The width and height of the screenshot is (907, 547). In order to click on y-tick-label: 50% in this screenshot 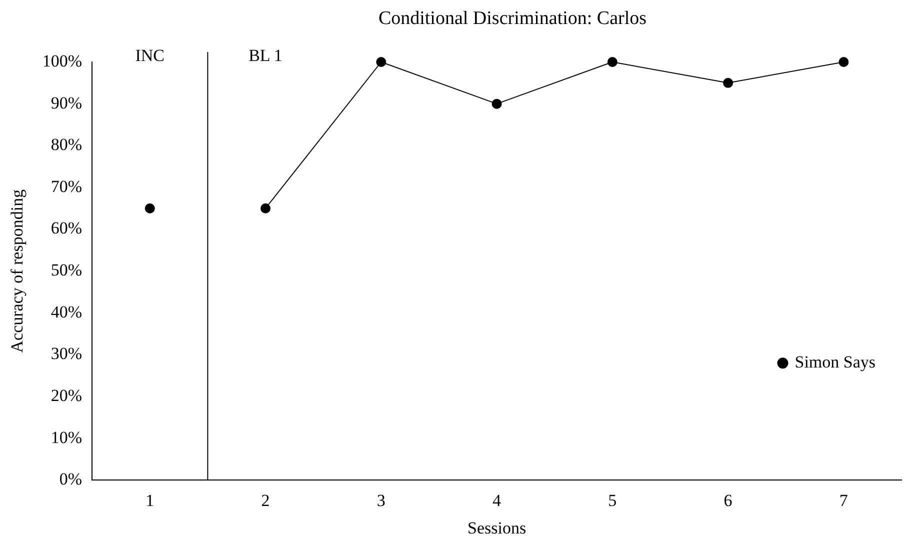, I will do `click(66, 270)`.